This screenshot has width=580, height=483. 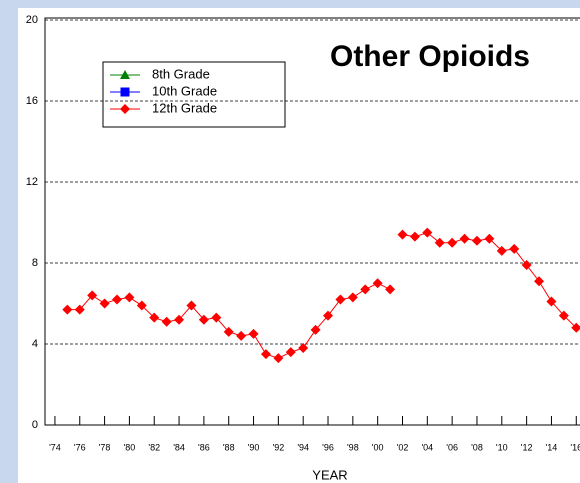 I want to click on x-tick-label: '76, so click(x=80, y=447).